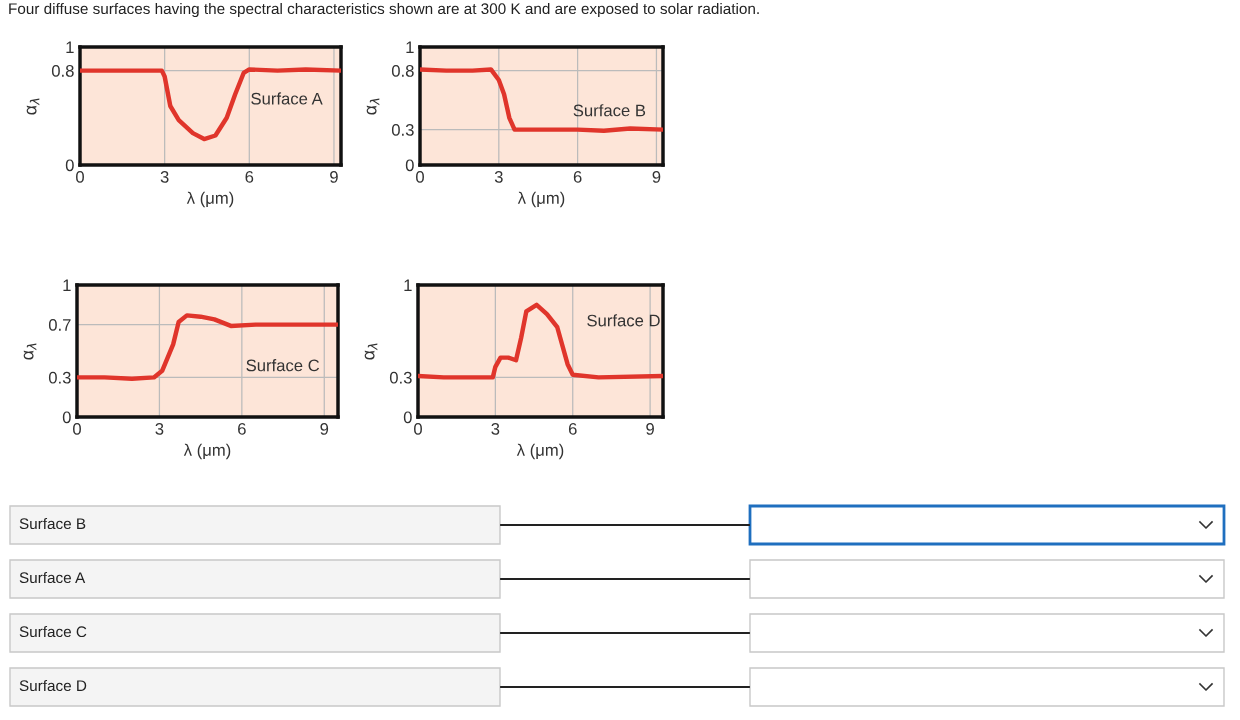  Describe the element at coordinates (384, 10) in the screenshot. I see `text: Four diffuse surfaces having the spectral characteristics shown are at 300 K and are exposed to solar radiation.` at that location.